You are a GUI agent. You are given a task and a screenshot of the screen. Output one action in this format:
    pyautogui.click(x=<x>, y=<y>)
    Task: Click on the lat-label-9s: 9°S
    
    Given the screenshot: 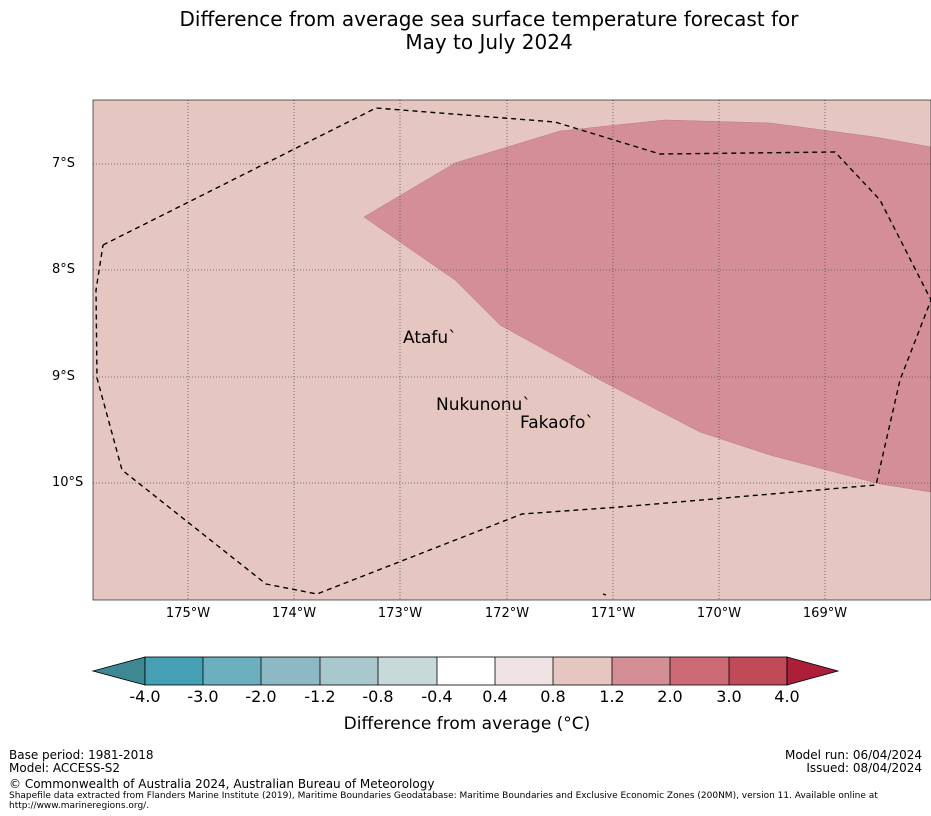 What is the action you would take?
    pyautogui.click(x=64, y=376)
    